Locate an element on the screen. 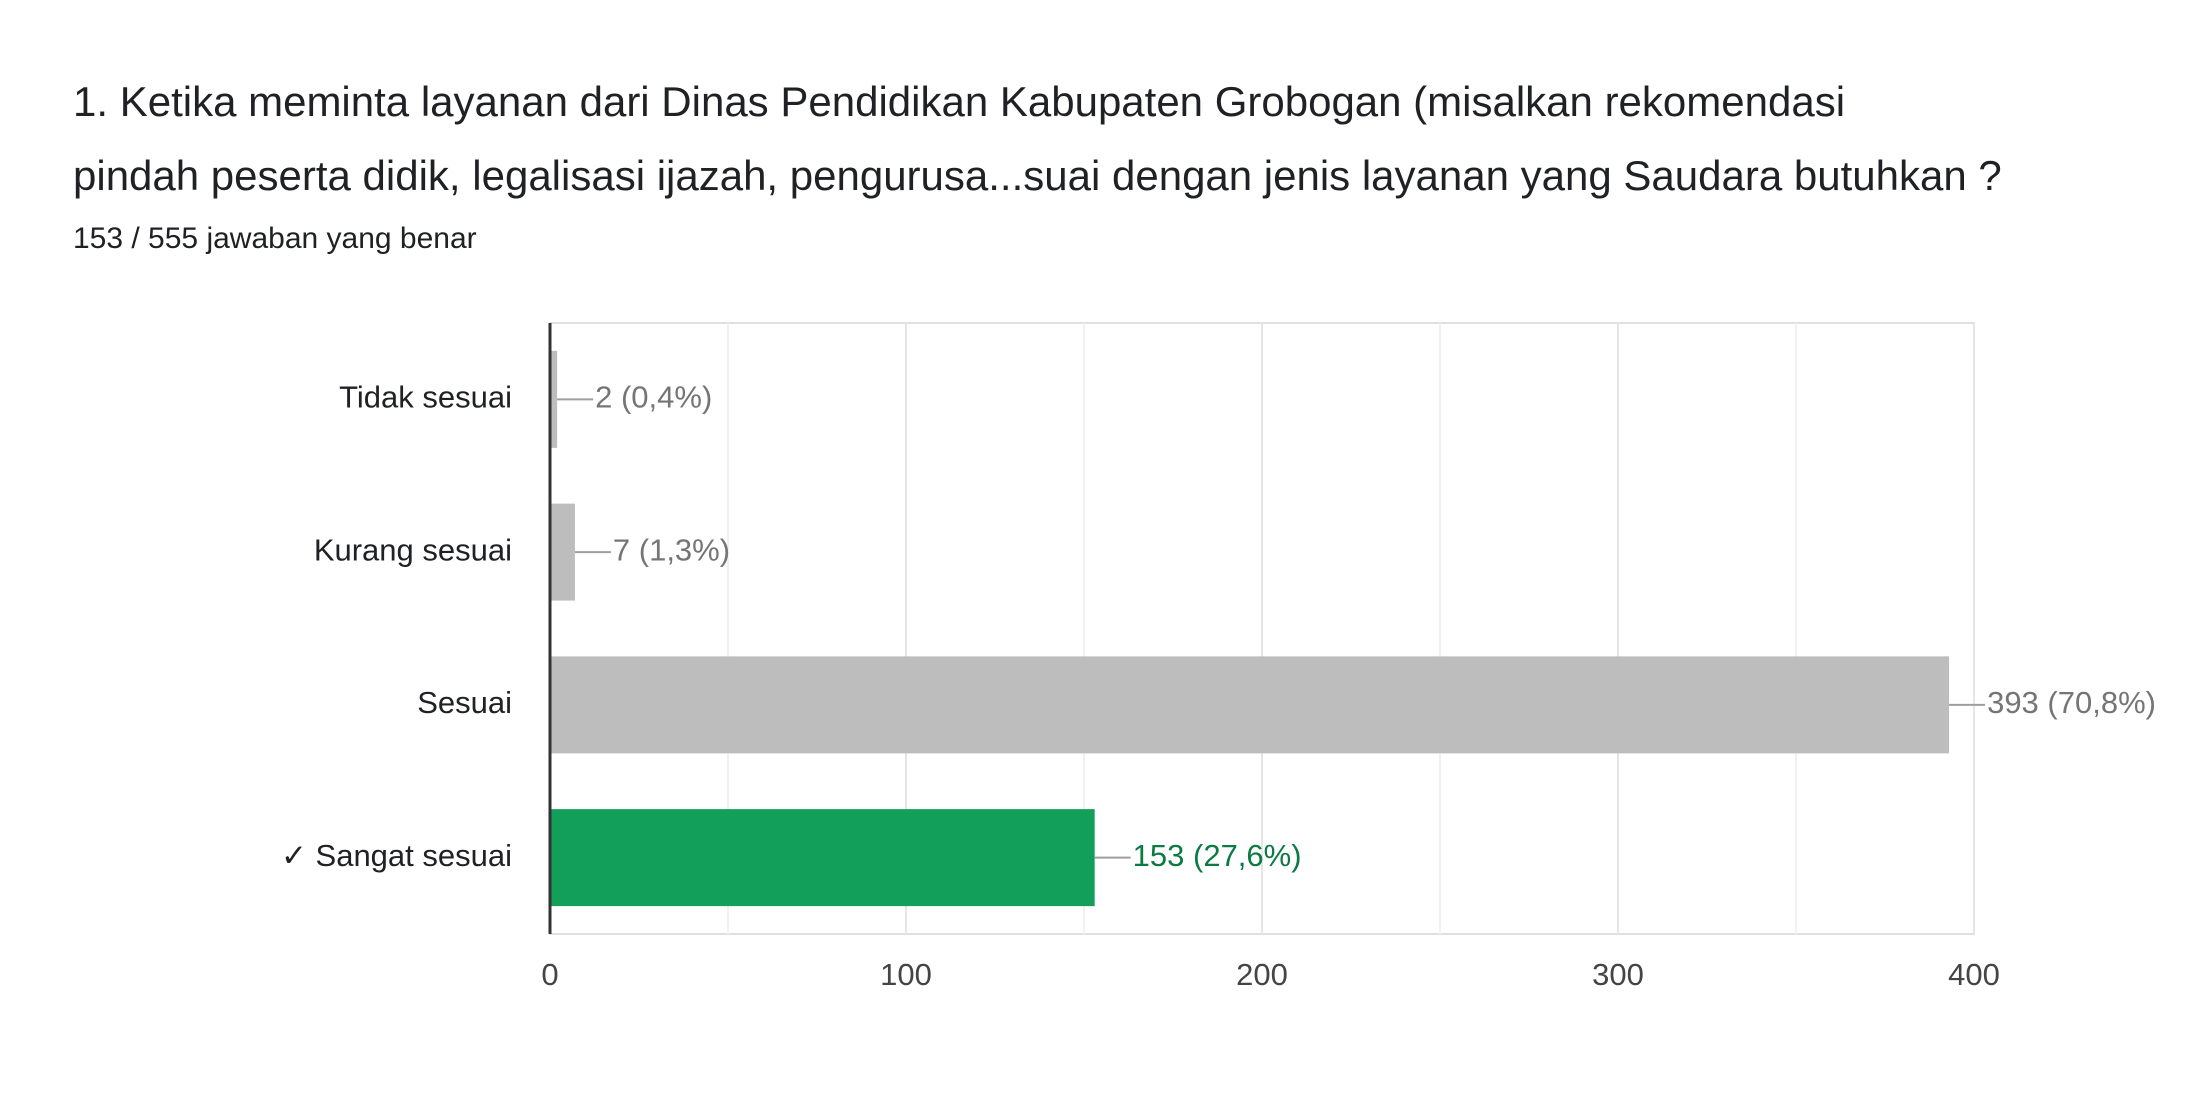 This screenshot has height=1116, width=2196. x-tick-label: 0 is located at coordinates (549, 974).